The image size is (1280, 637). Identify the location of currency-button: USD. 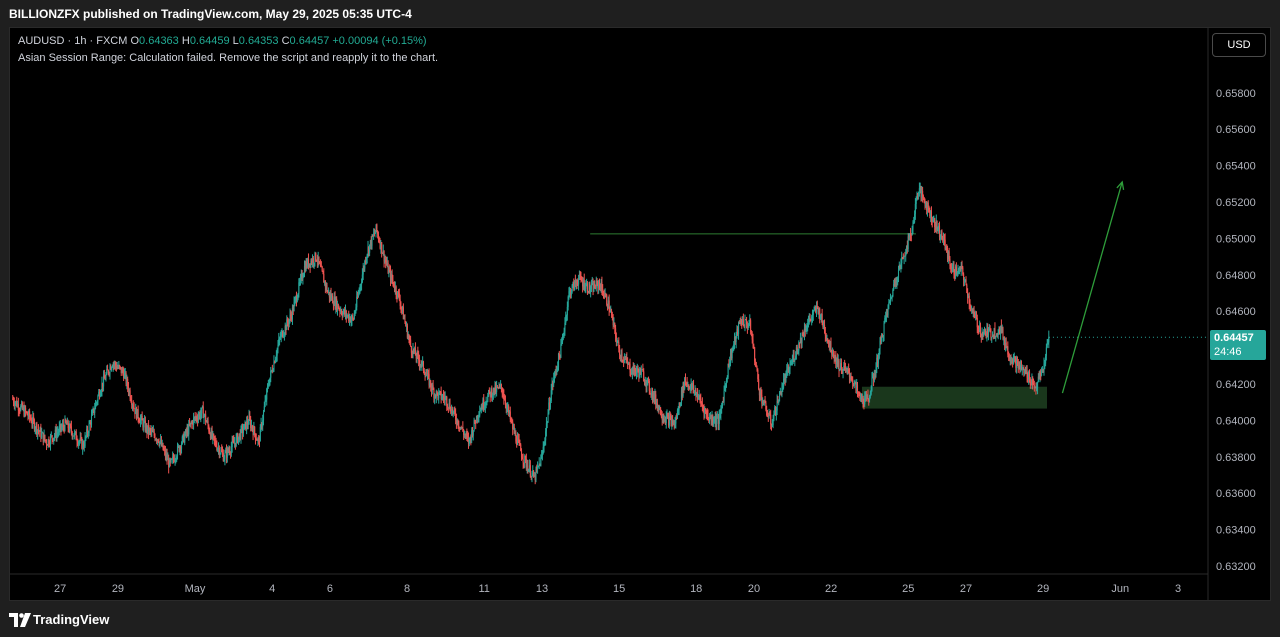
(1239, 45).